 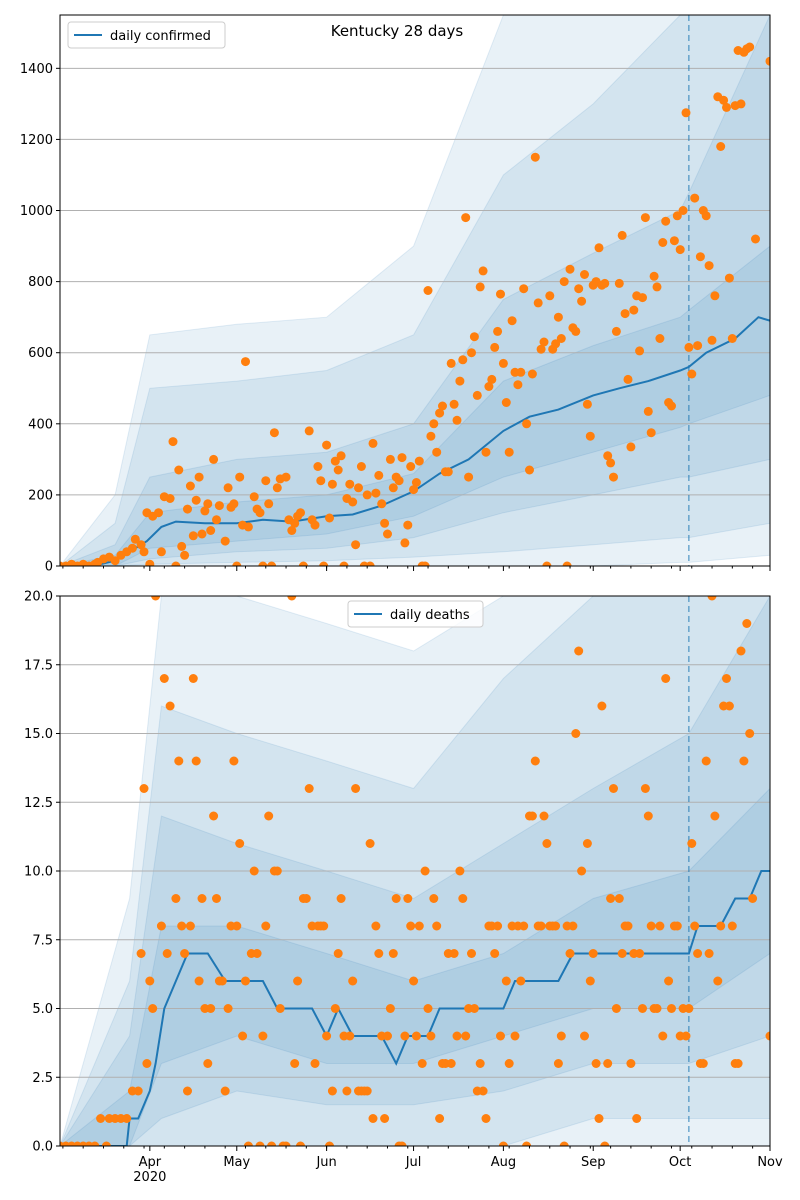 I want to click on y-tick-label: 12.5, so click(x=38, y=803).